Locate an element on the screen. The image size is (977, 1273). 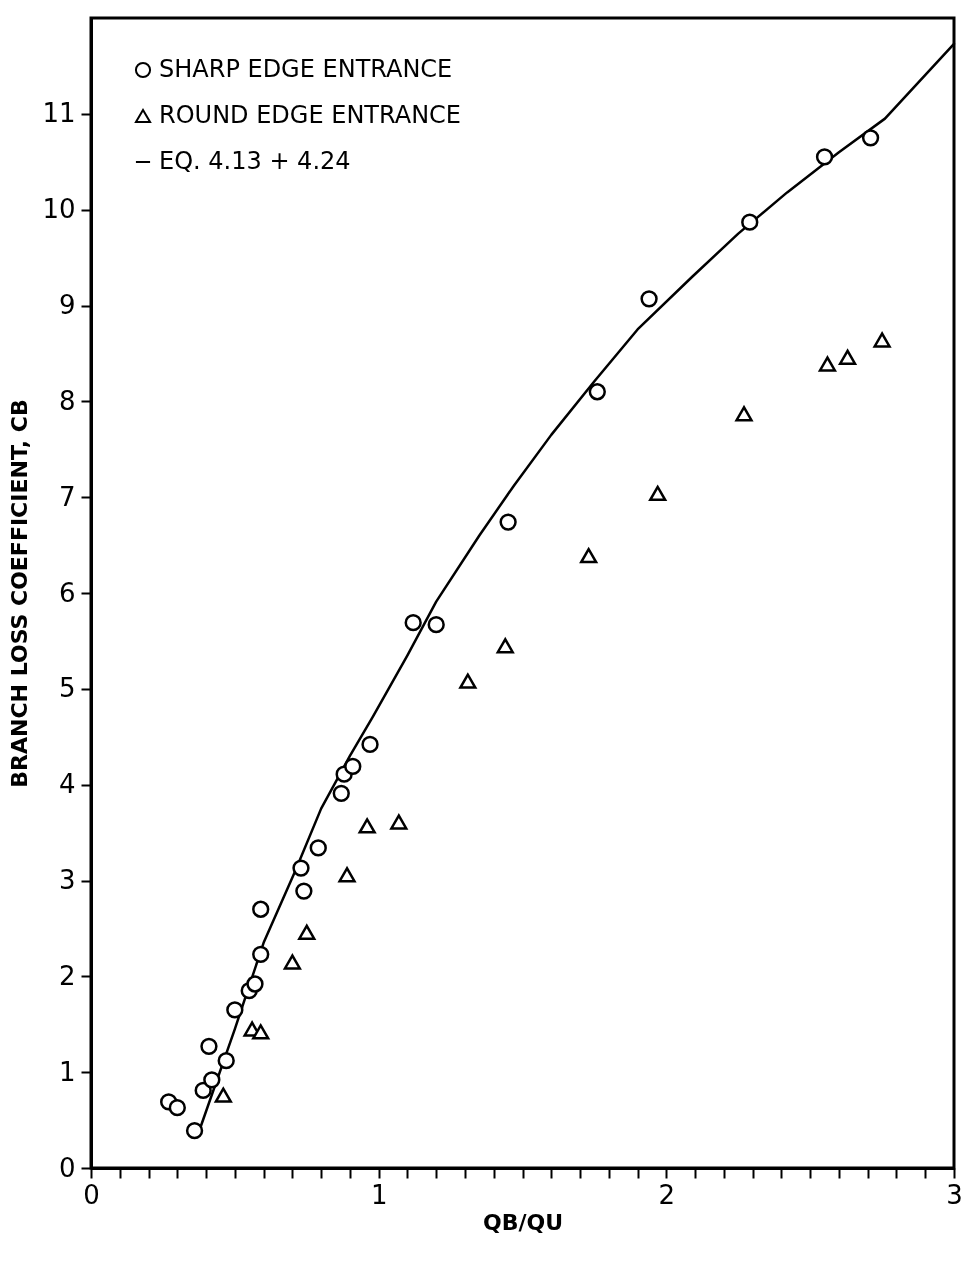
y-tick-label: 11 is located at coordinates (59, 113).